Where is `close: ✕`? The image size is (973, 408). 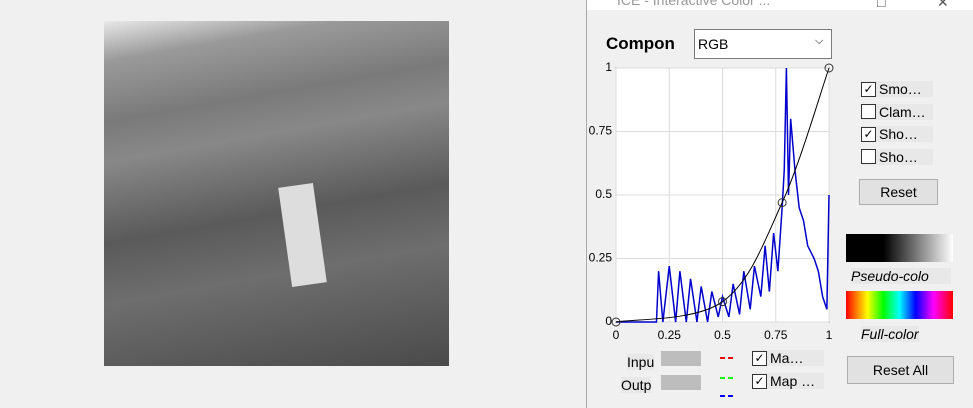 close: ✕ is located at coordinates (943, 5).